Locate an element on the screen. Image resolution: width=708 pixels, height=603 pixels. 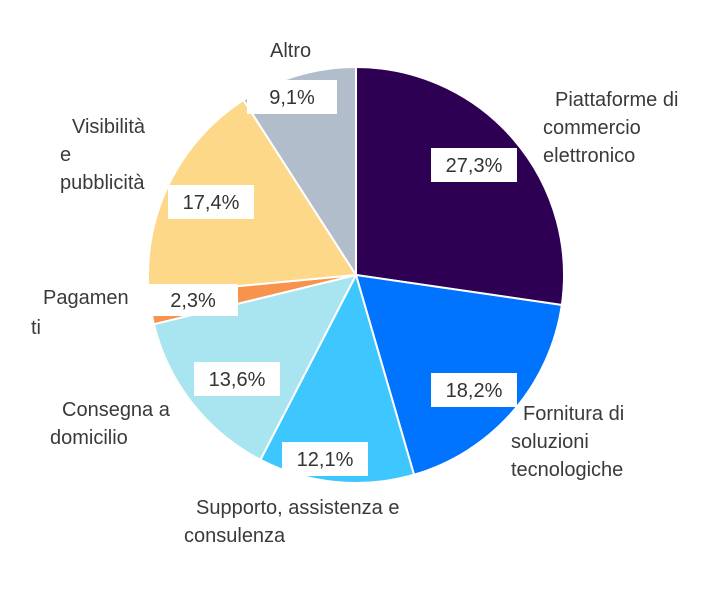
category-label-pagamenti: Pagamen ti is located at coordinates (80, 313).